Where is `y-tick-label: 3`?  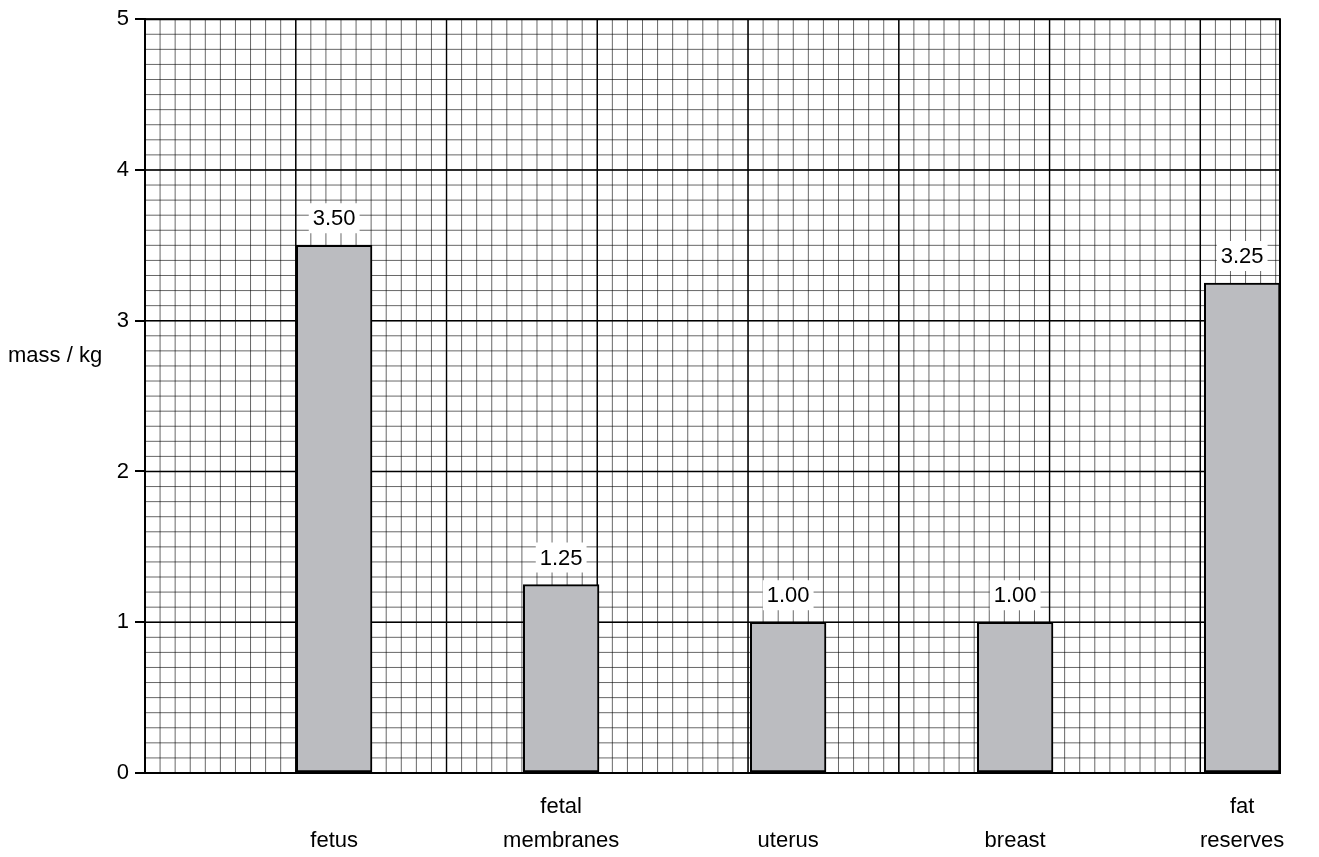 y-tick-label: 3 is located at coordinates (122, 319).